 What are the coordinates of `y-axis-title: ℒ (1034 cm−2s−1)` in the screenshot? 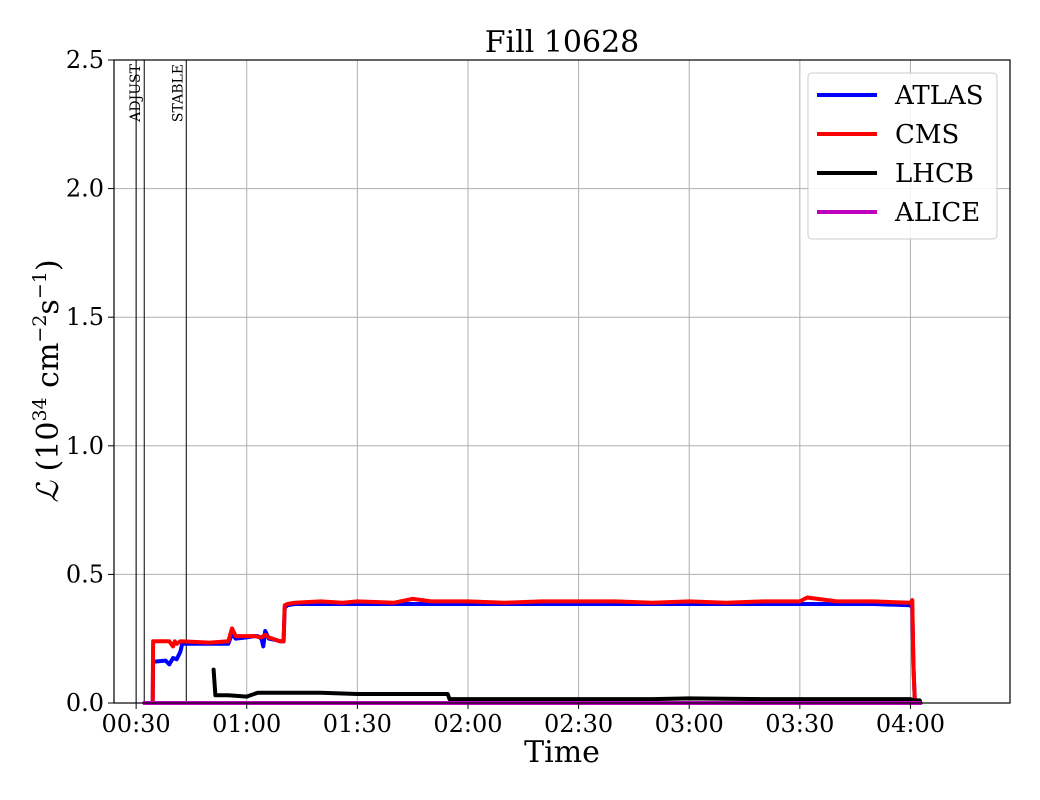 It's located at (47, 380).